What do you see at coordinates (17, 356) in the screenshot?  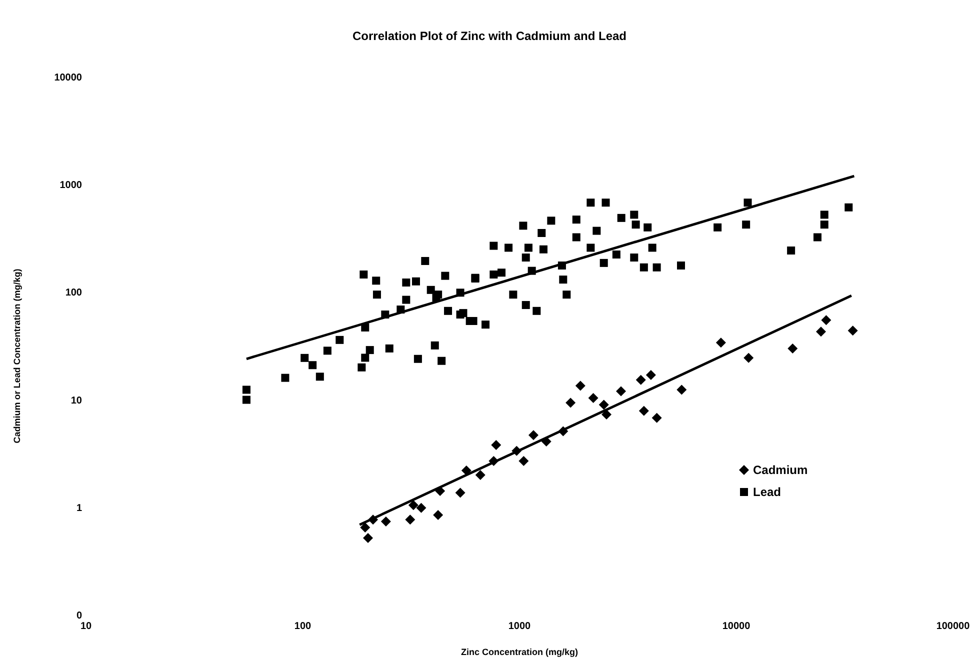 I see `y-axis-title: Cadmium or Lead Concentration (mg/kg)` at bounding box center [17, 356].